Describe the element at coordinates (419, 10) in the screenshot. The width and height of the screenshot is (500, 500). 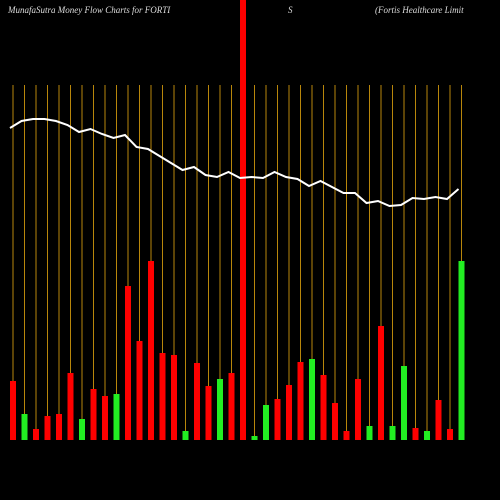
I see `chart-subtitle: (Fortis Healthcare Limit` at that location.